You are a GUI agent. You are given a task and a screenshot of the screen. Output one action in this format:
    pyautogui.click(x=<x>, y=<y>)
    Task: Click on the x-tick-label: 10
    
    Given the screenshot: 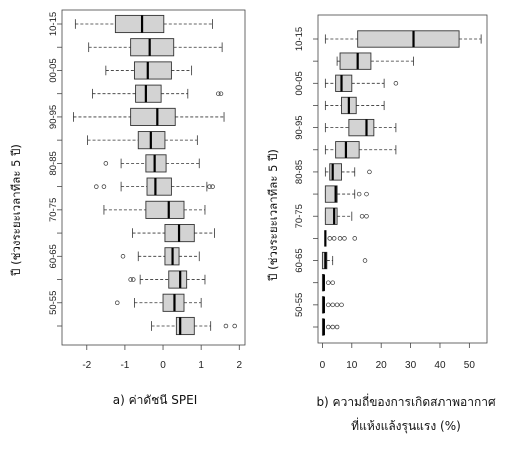 What is the action you would take?
    pyautogui.click(x=352, y=365)
    